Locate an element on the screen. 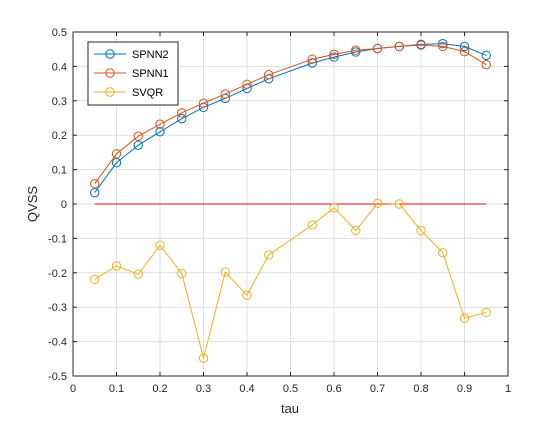 The width and height of the screenshot is (560, 425). y-tick-label: 0.2 is located at coordinates (59, 136).